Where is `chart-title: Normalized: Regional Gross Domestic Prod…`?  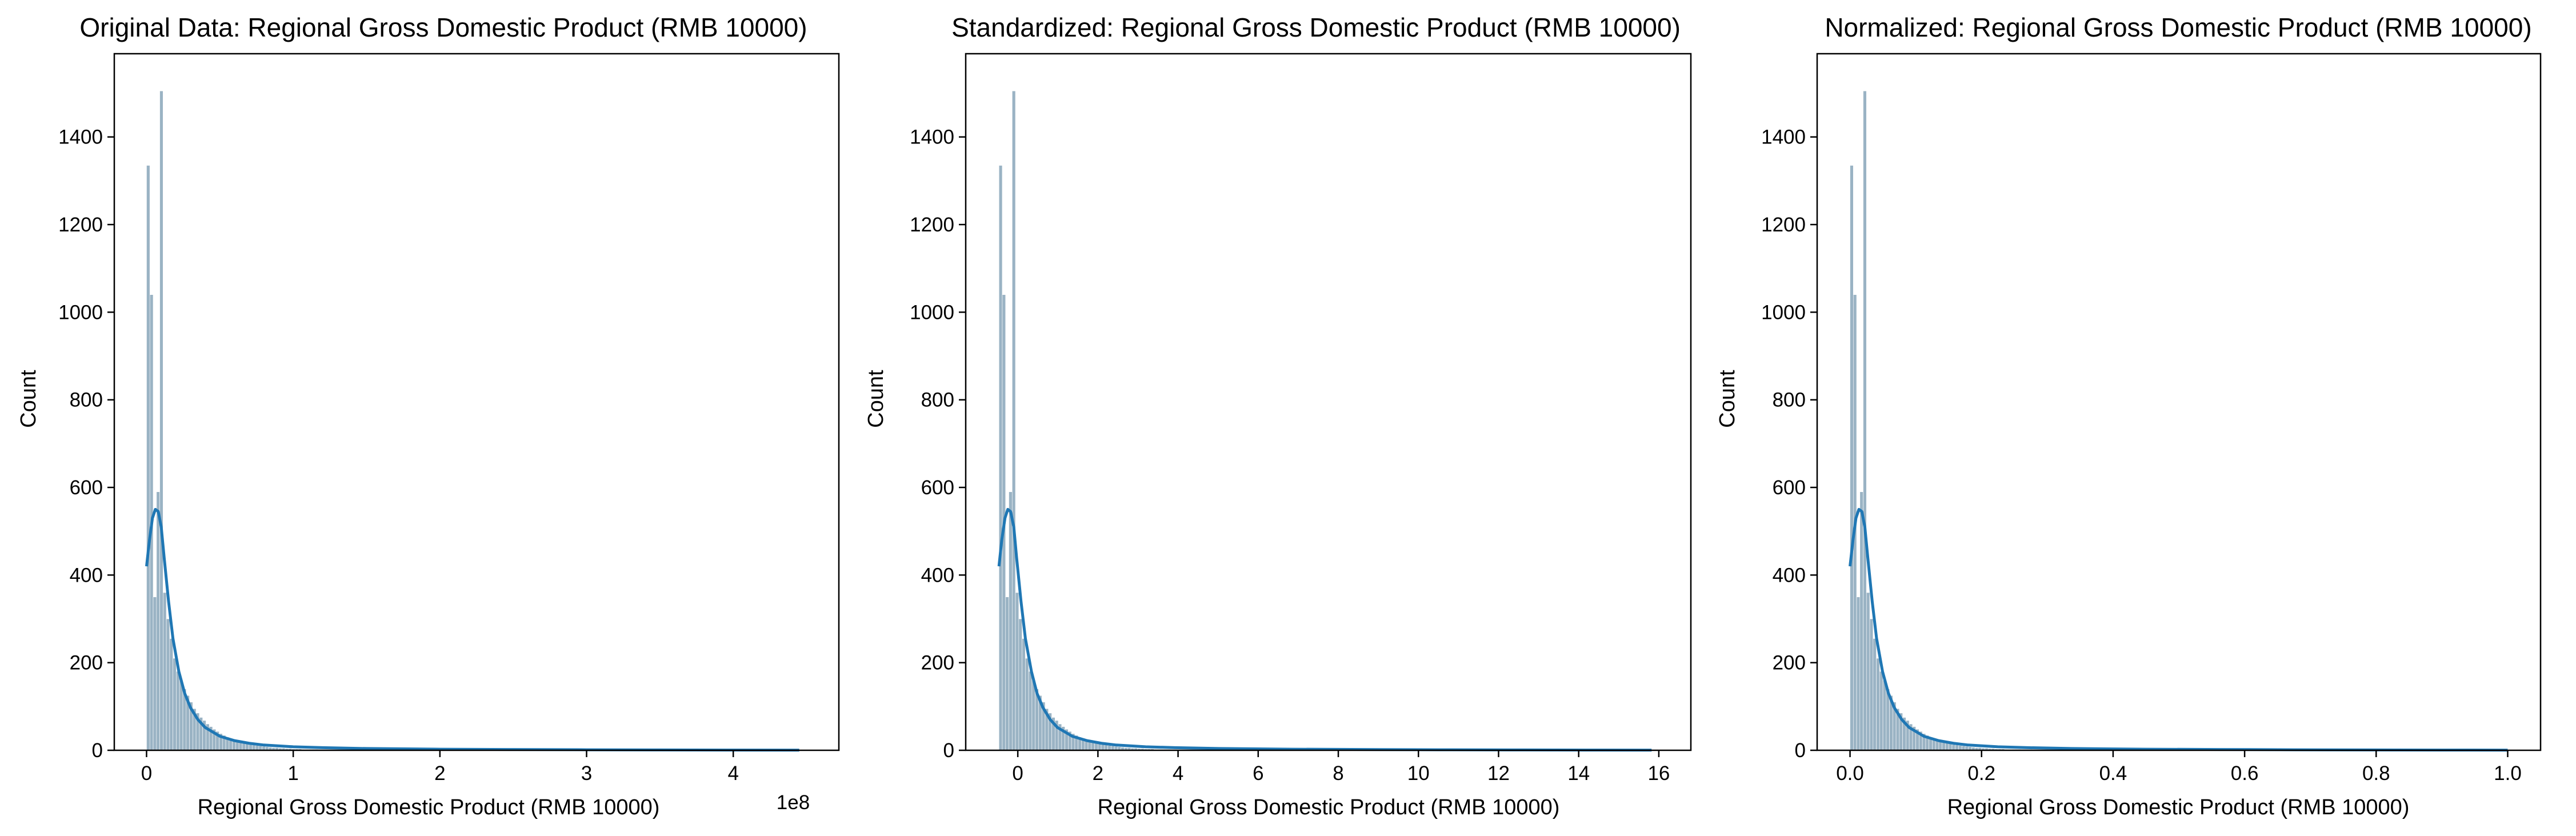
chart-title: Normalized: Regional Gross Domestic Prod… is located at coordinates (2178, 27).